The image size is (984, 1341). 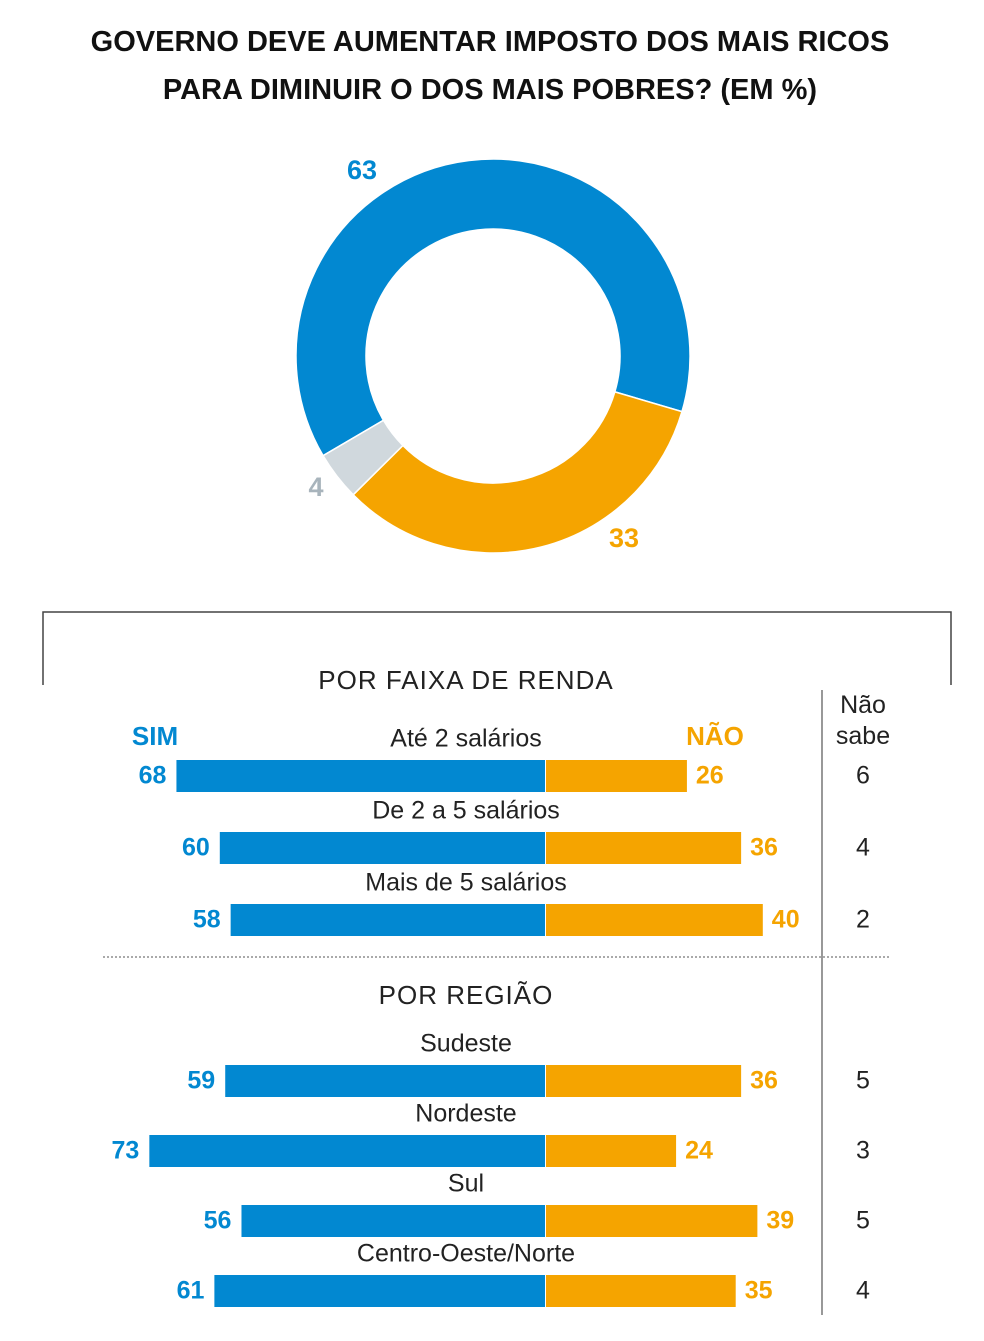 What do you see at coordinates (191, 1291) in the screenshot?
I see `value-label: 61` at bounding box center [191, 1291].